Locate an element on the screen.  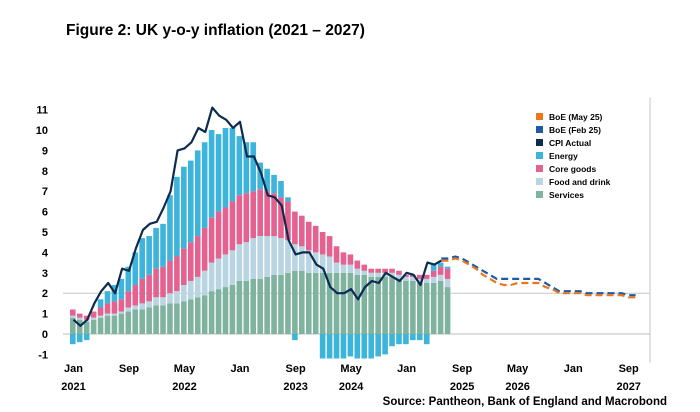
x-year-label: 2023 is located at coordinates (295, 387).